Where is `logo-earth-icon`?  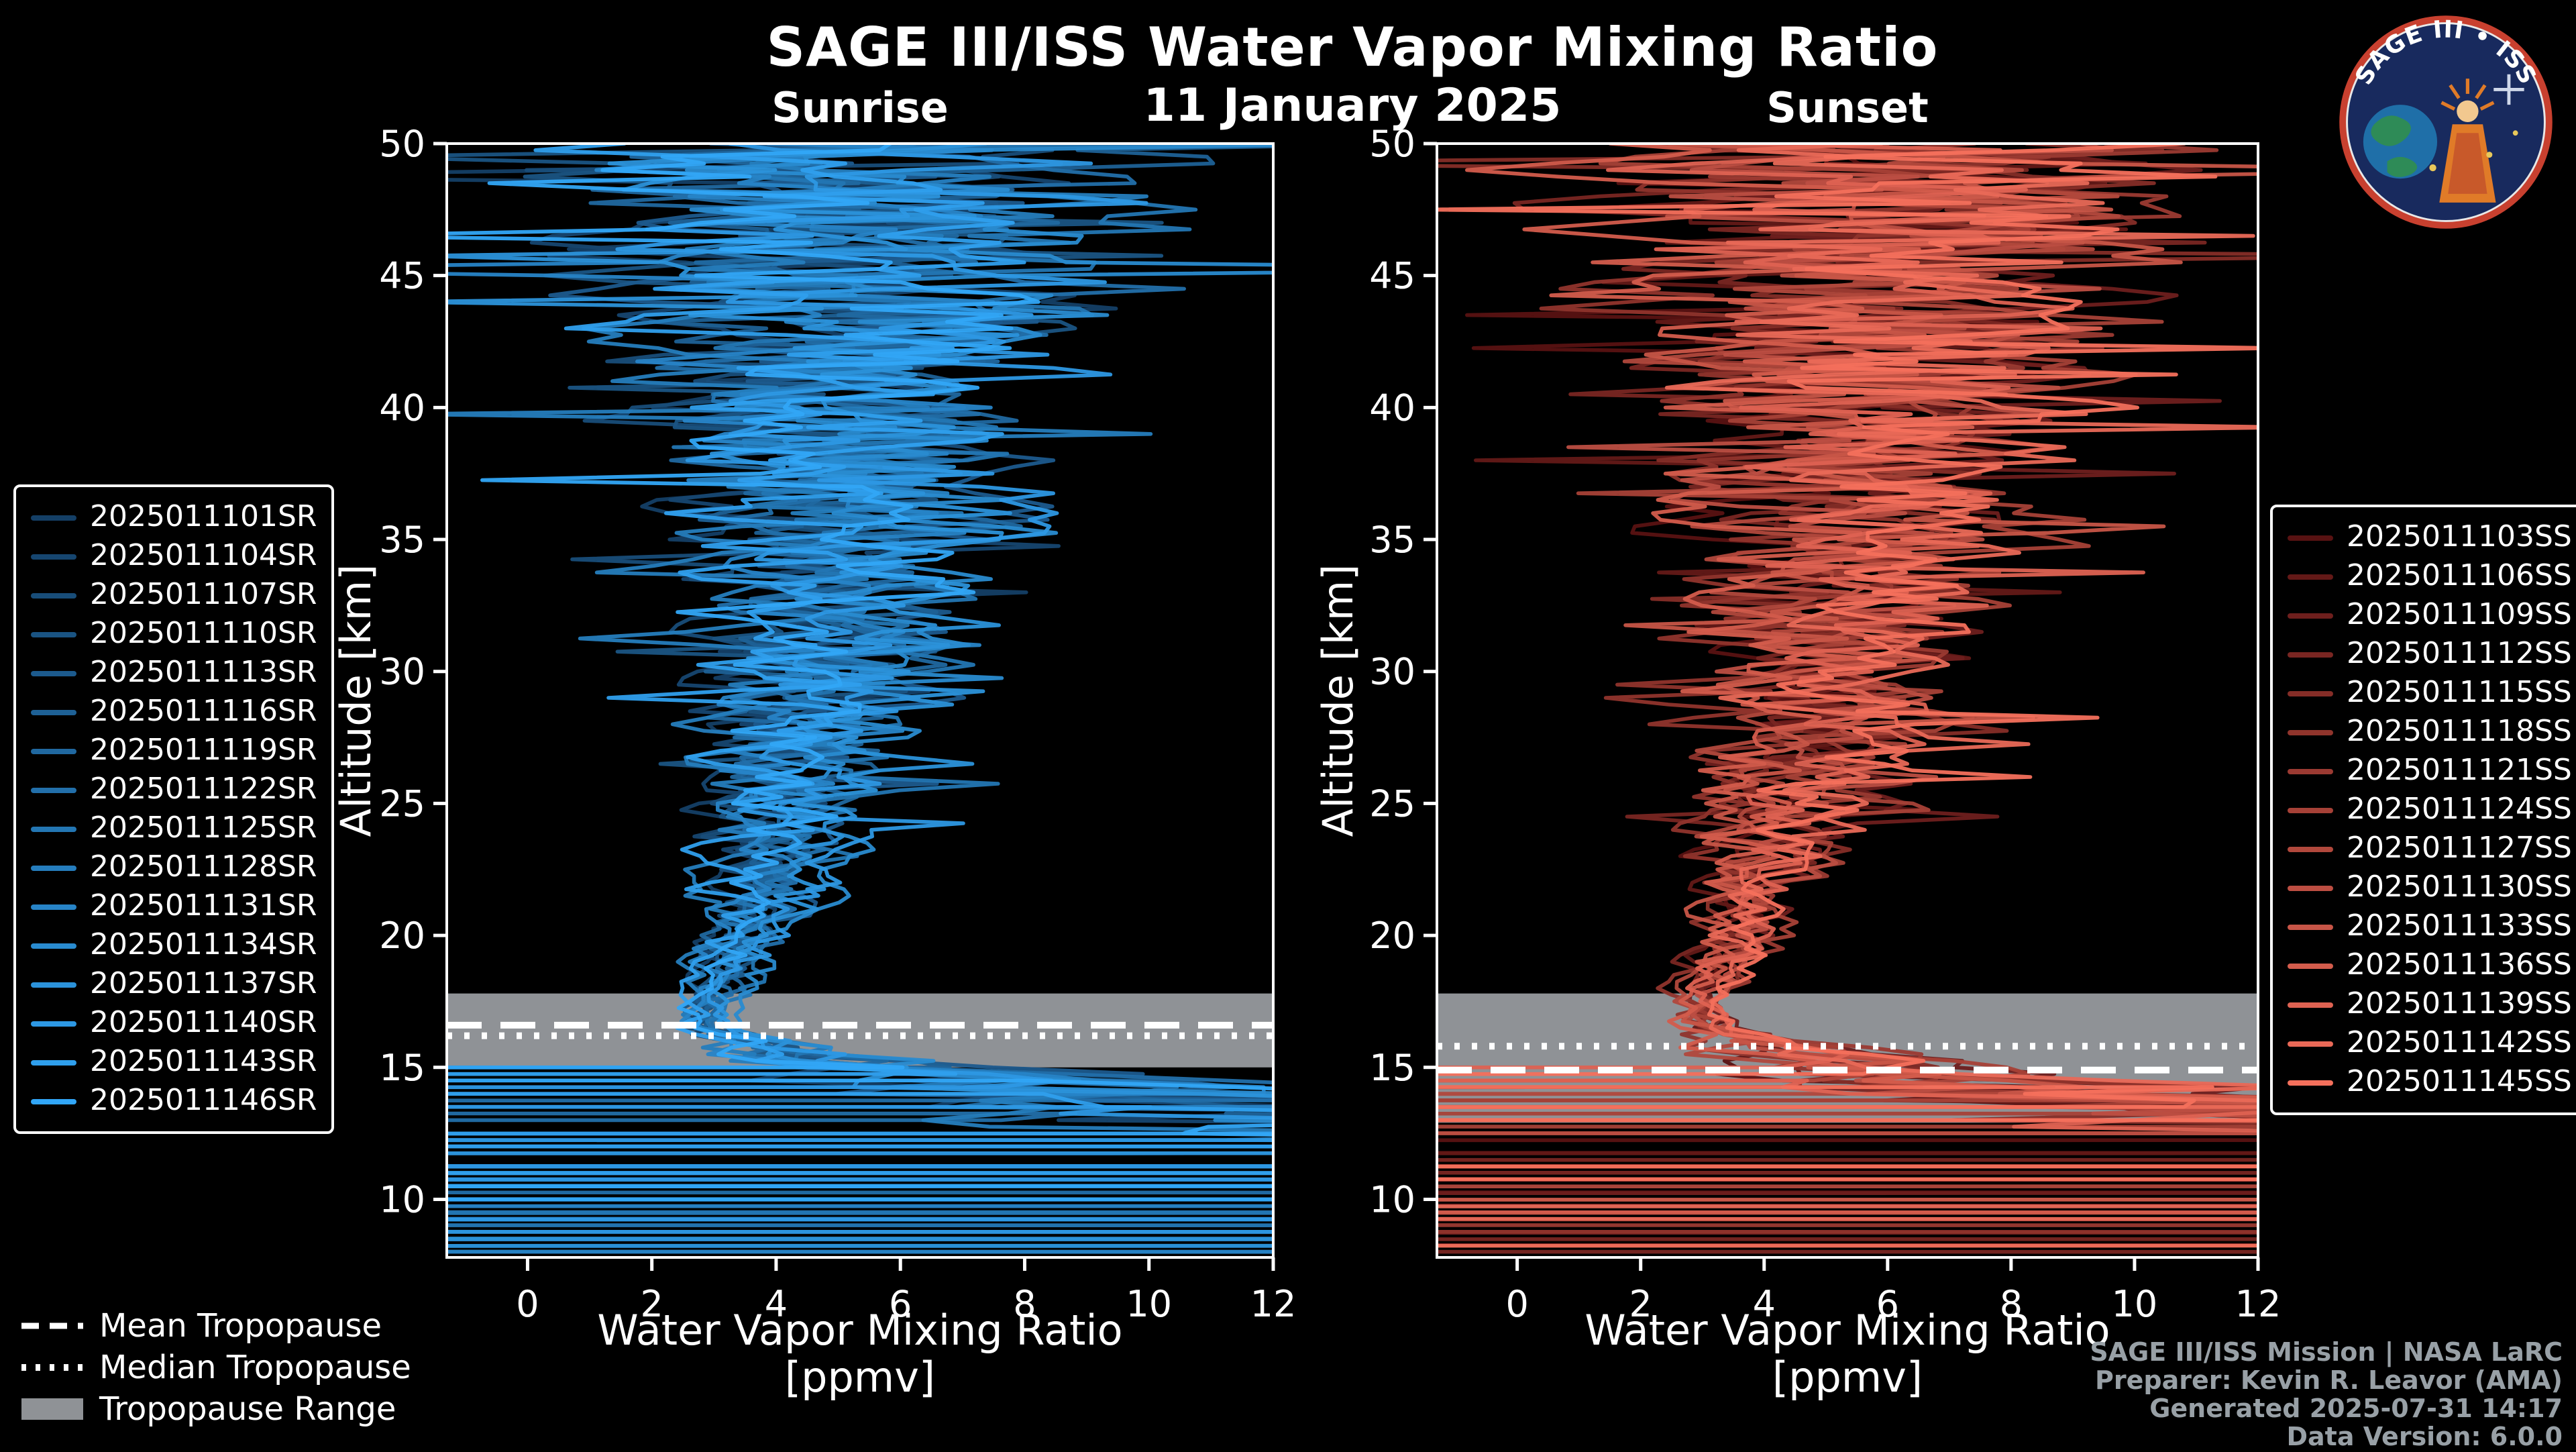 logo-earth-icon is located at coordinates (2400, 142).